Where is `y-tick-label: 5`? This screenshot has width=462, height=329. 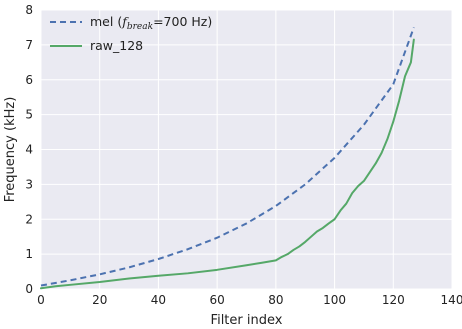 y-tick-label: 5 is located at coordinates (29, 115).